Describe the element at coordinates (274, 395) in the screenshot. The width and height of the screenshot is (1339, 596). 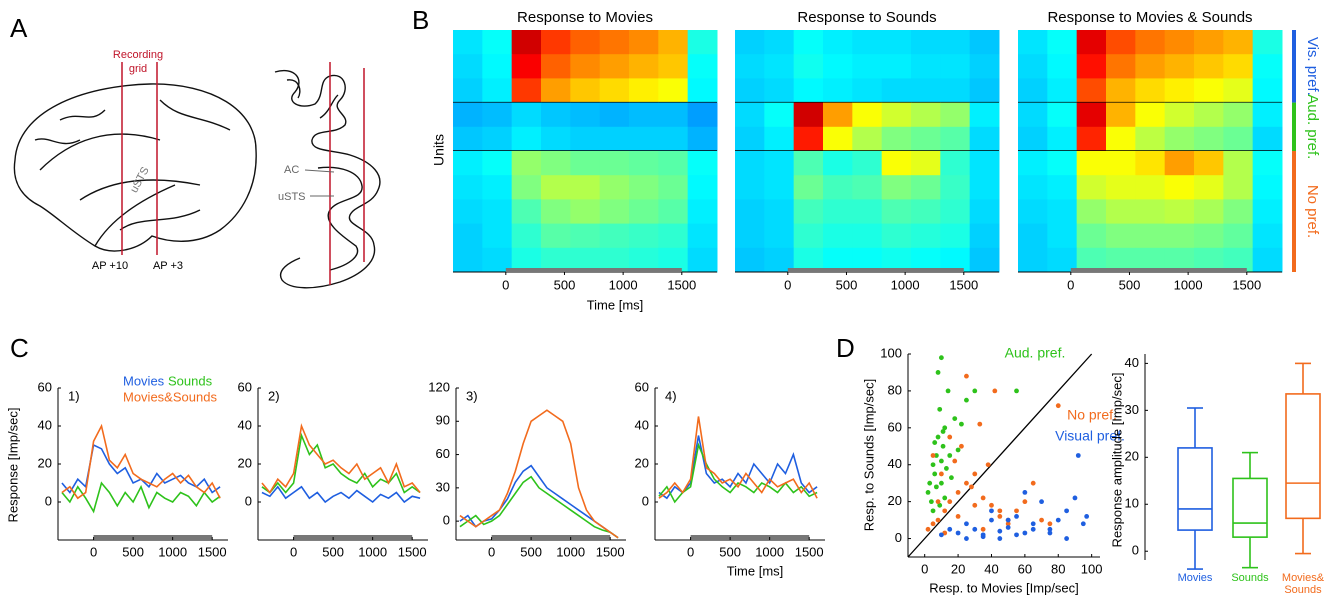
I see `panel-number: 2)` at that location.